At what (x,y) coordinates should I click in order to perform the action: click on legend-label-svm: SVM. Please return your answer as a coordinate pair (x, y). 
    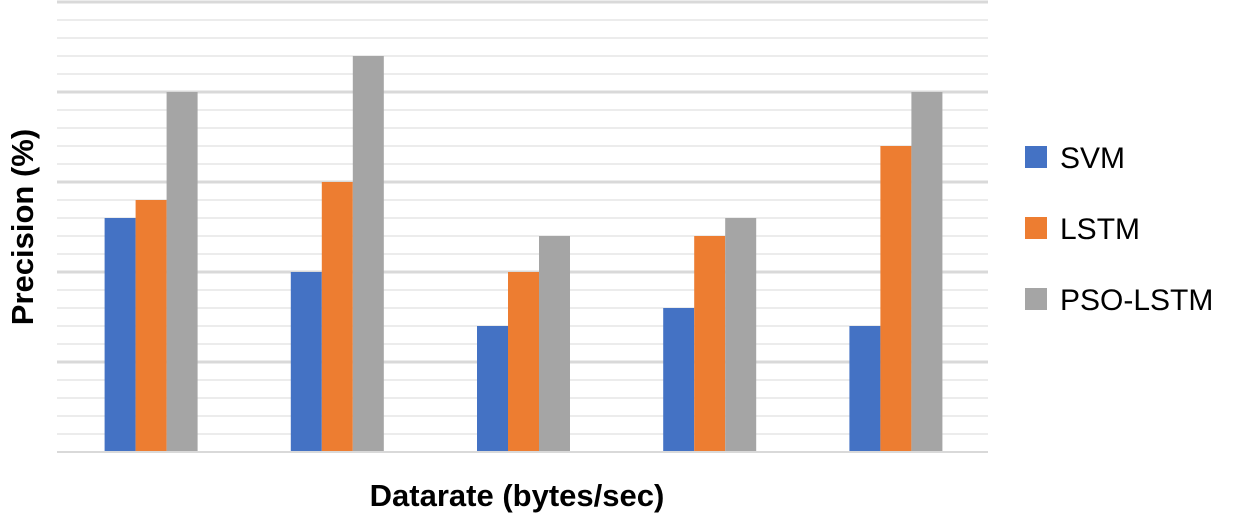
    Looking at the image, I should click on (1092, 158).